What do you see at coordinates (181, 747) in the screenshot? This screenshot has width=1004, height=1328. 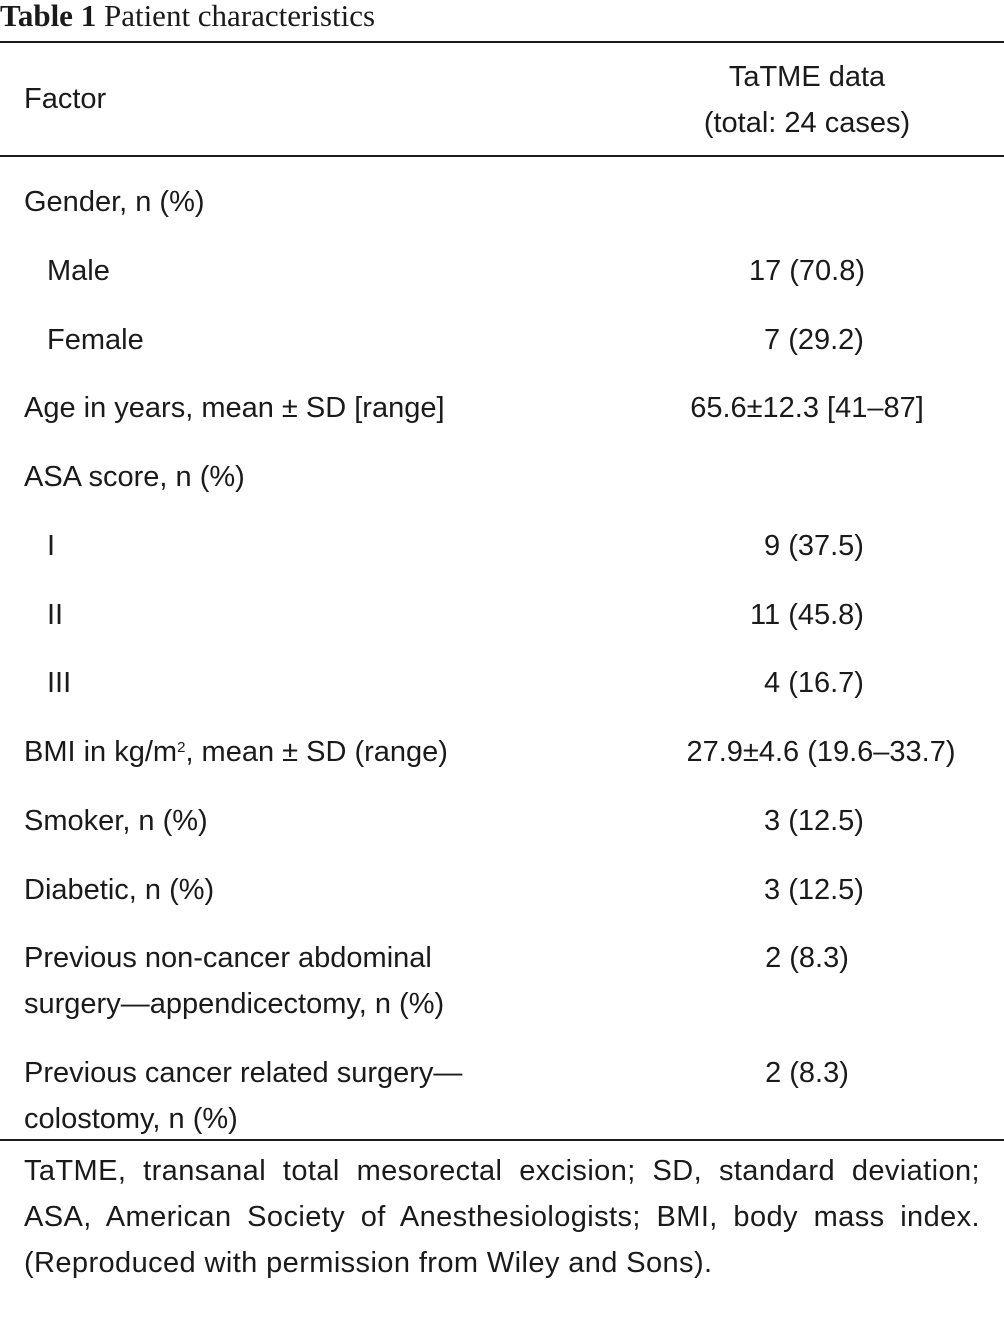 I see `superscript: 2` at bounding box center [181, 747].